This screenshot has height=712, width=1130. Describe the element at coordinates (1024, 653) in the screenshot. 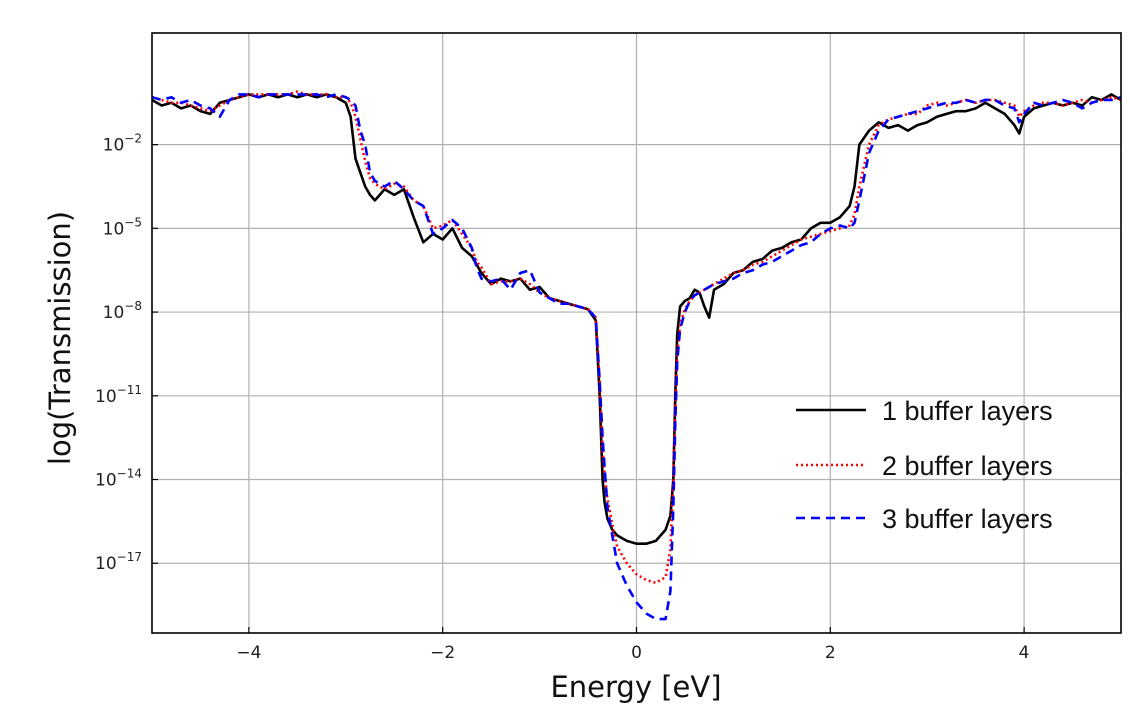

I see `x-tick-label: 4` at that location.